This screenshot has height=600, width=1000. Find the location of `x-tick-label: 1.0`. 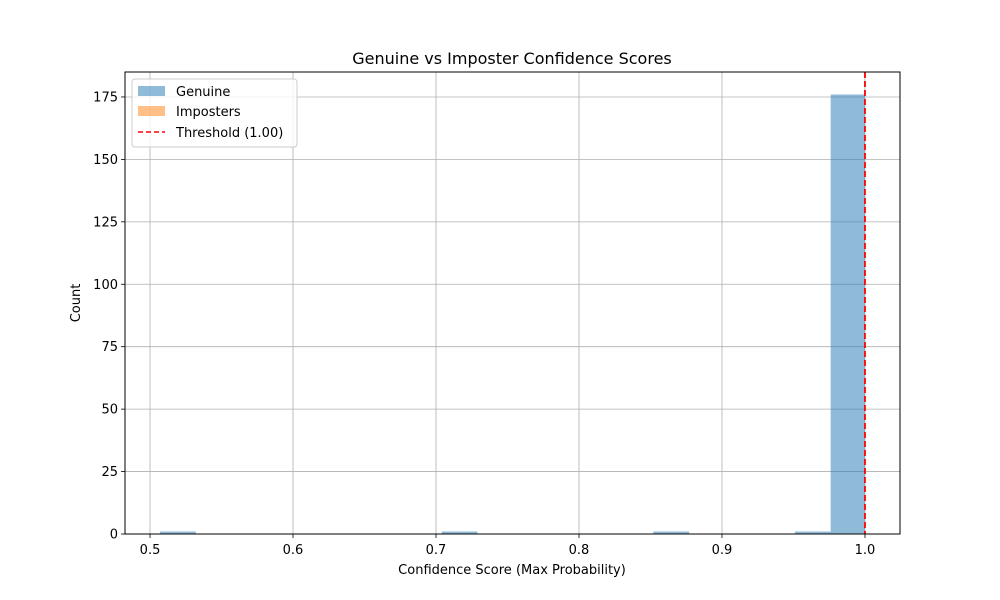

x-tick-label: 1.0 is located at coordinates (865, 550).